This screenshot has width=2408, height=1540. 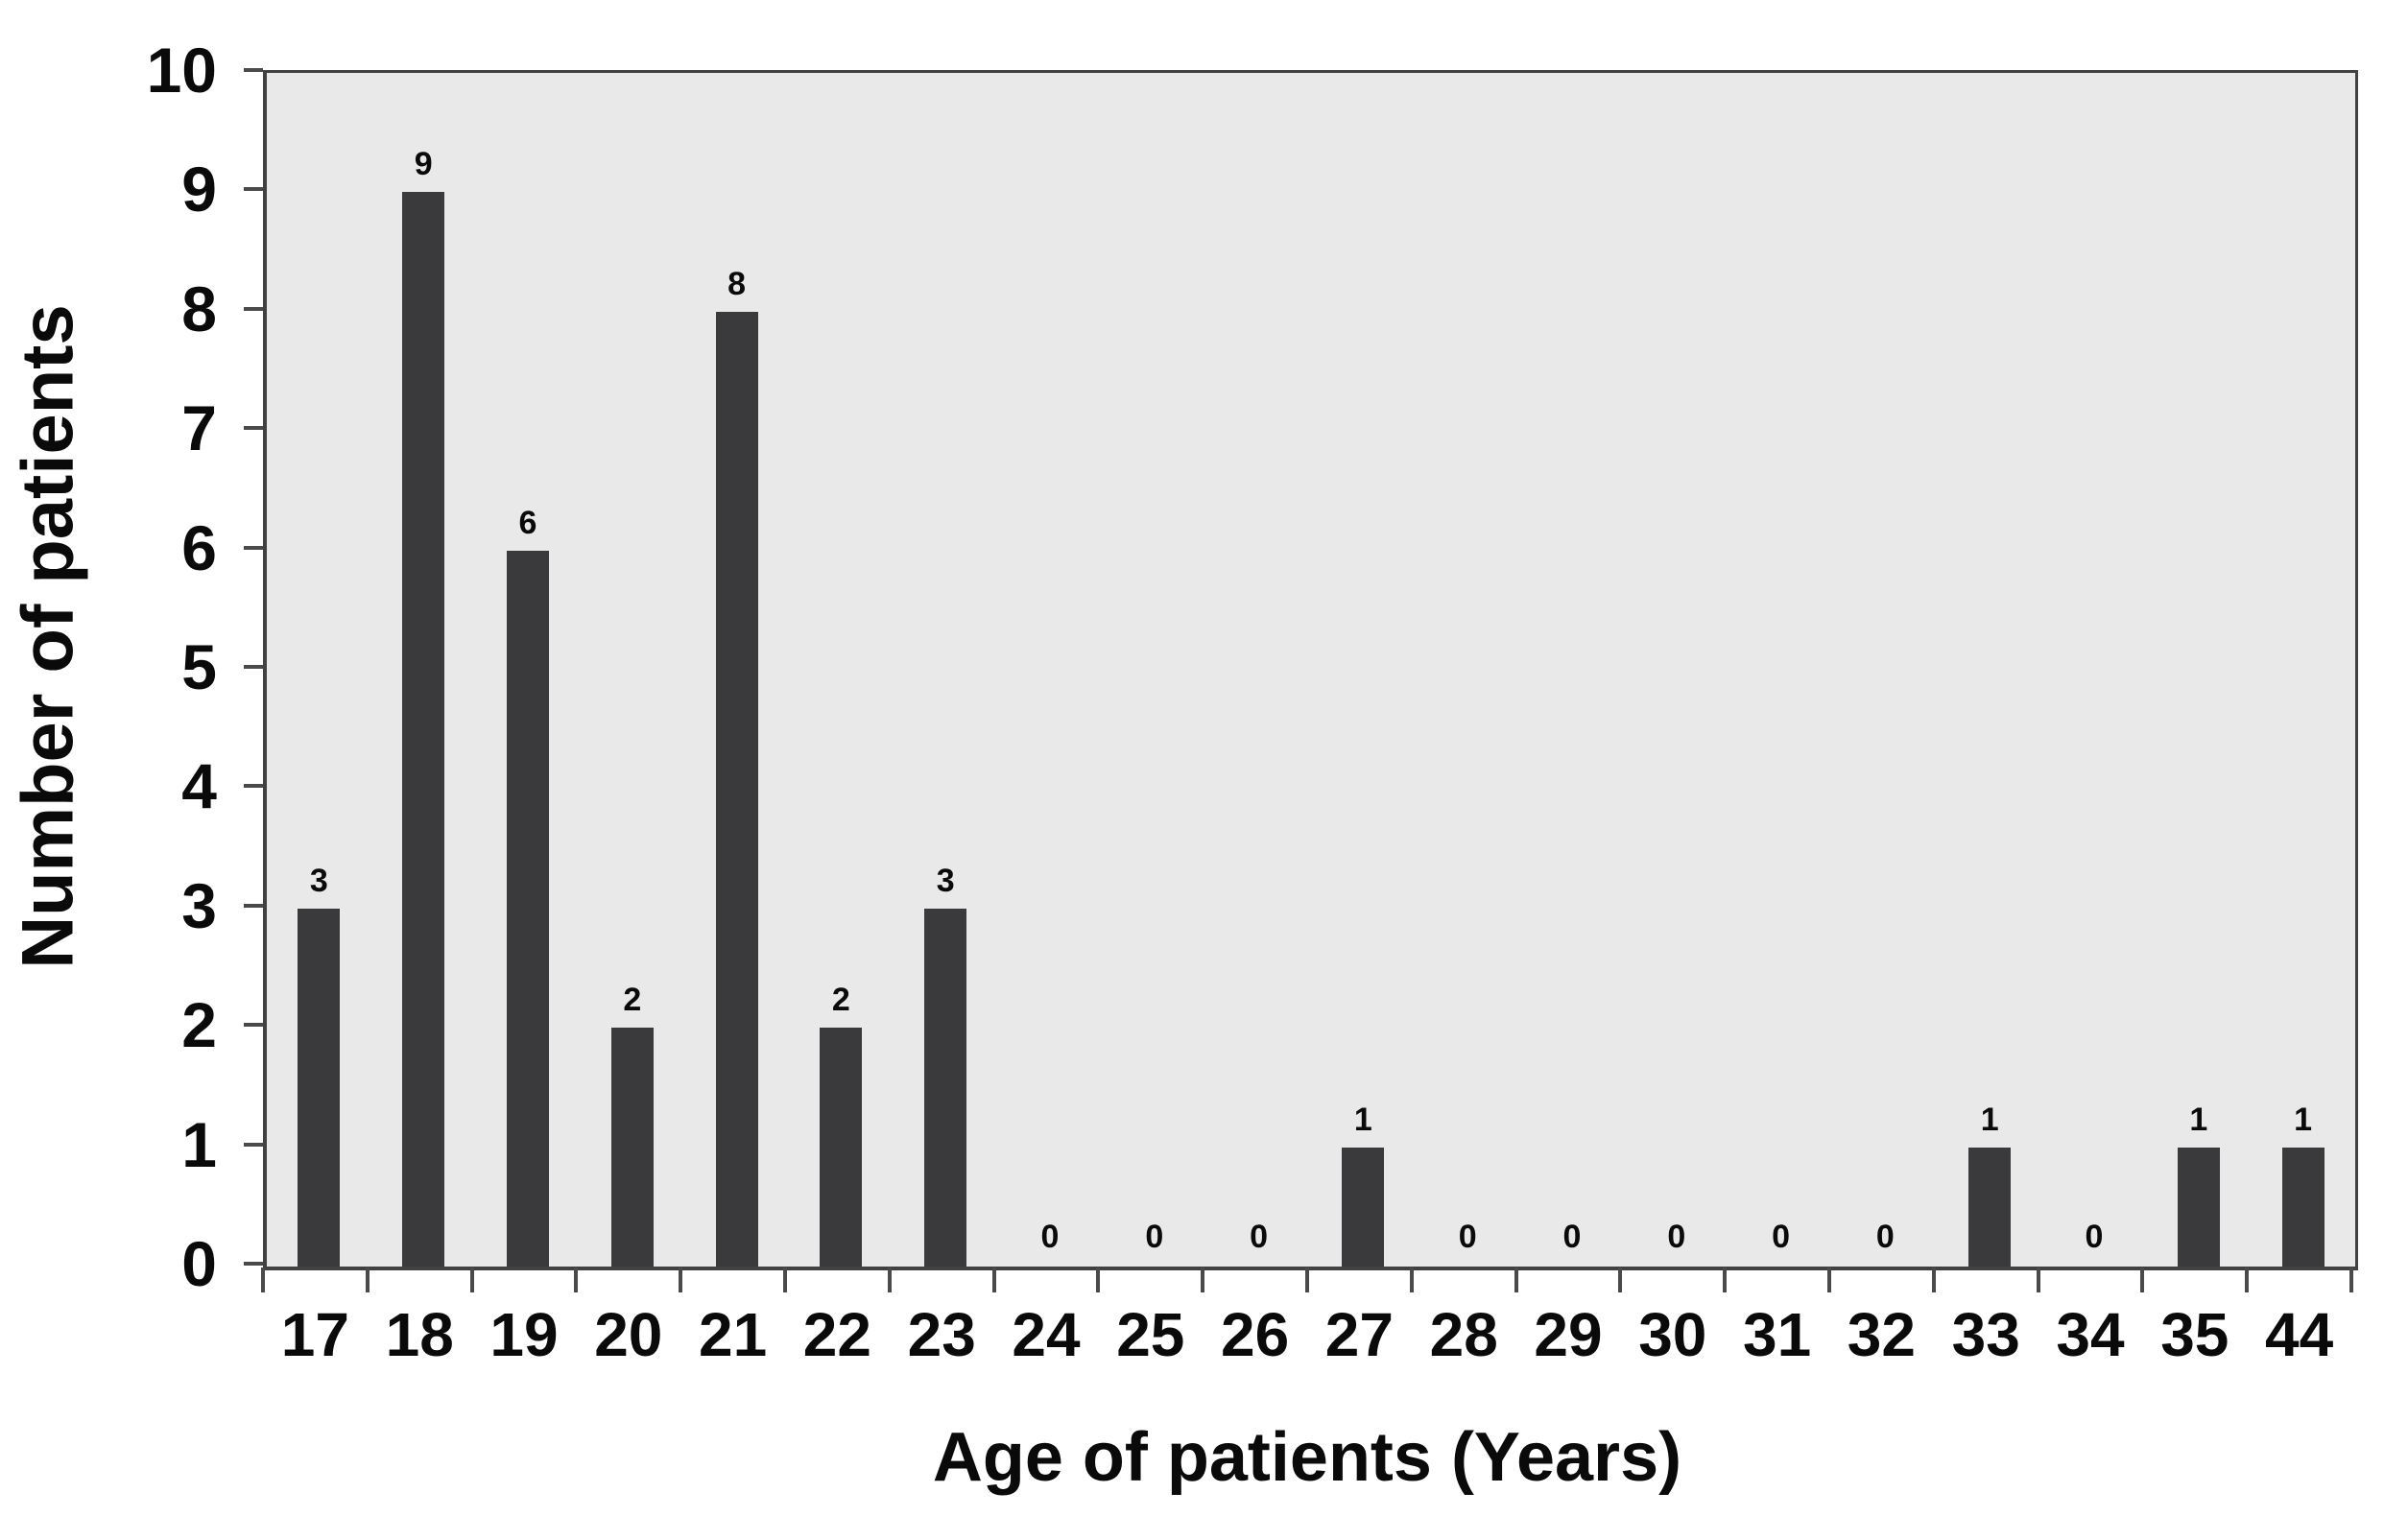 What do you see at coordinates (836, 1334) in the screenshot?
I see `x-tick-label: 22` at bounding box center [836, 1334].